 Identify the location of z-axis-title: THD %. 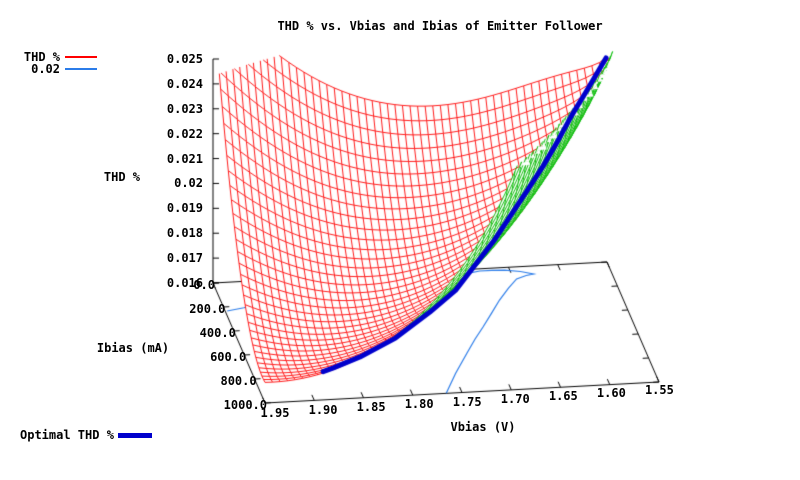
(121, 177).